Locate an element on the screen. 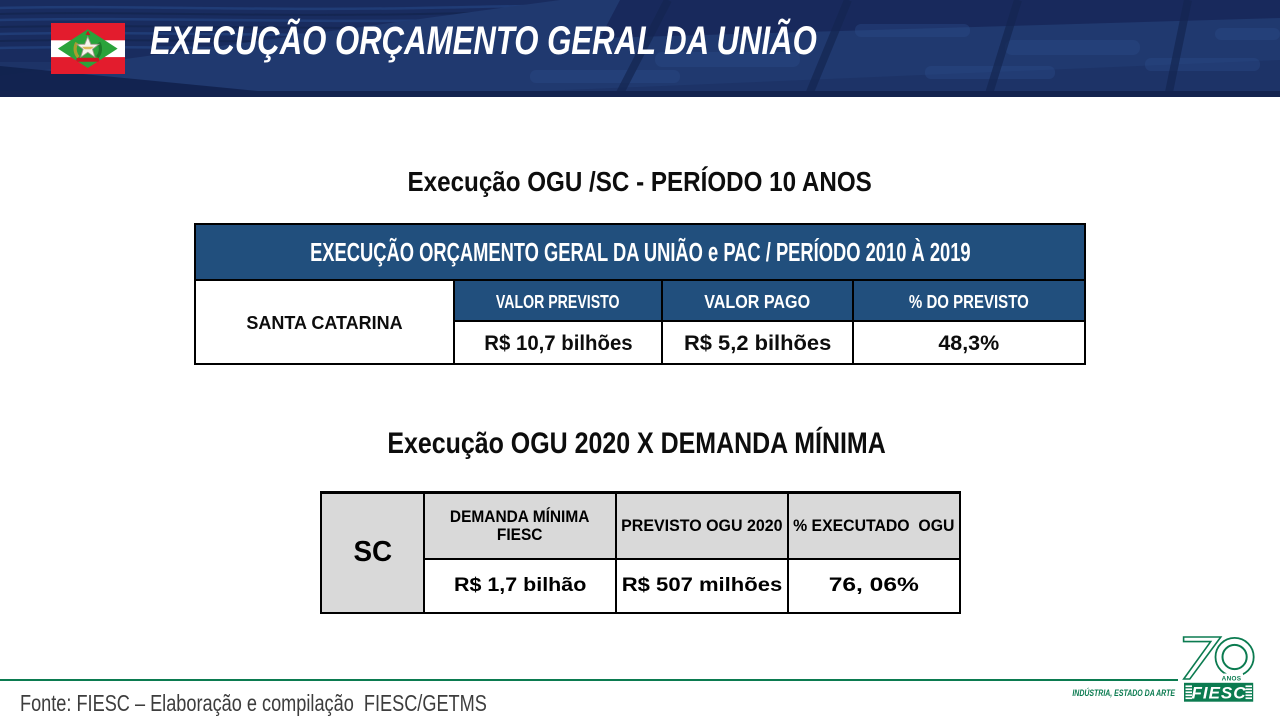 The height and width of the screenshot is (720, 1280). svg-text: FIESC is located at coordinates (1219, 693).